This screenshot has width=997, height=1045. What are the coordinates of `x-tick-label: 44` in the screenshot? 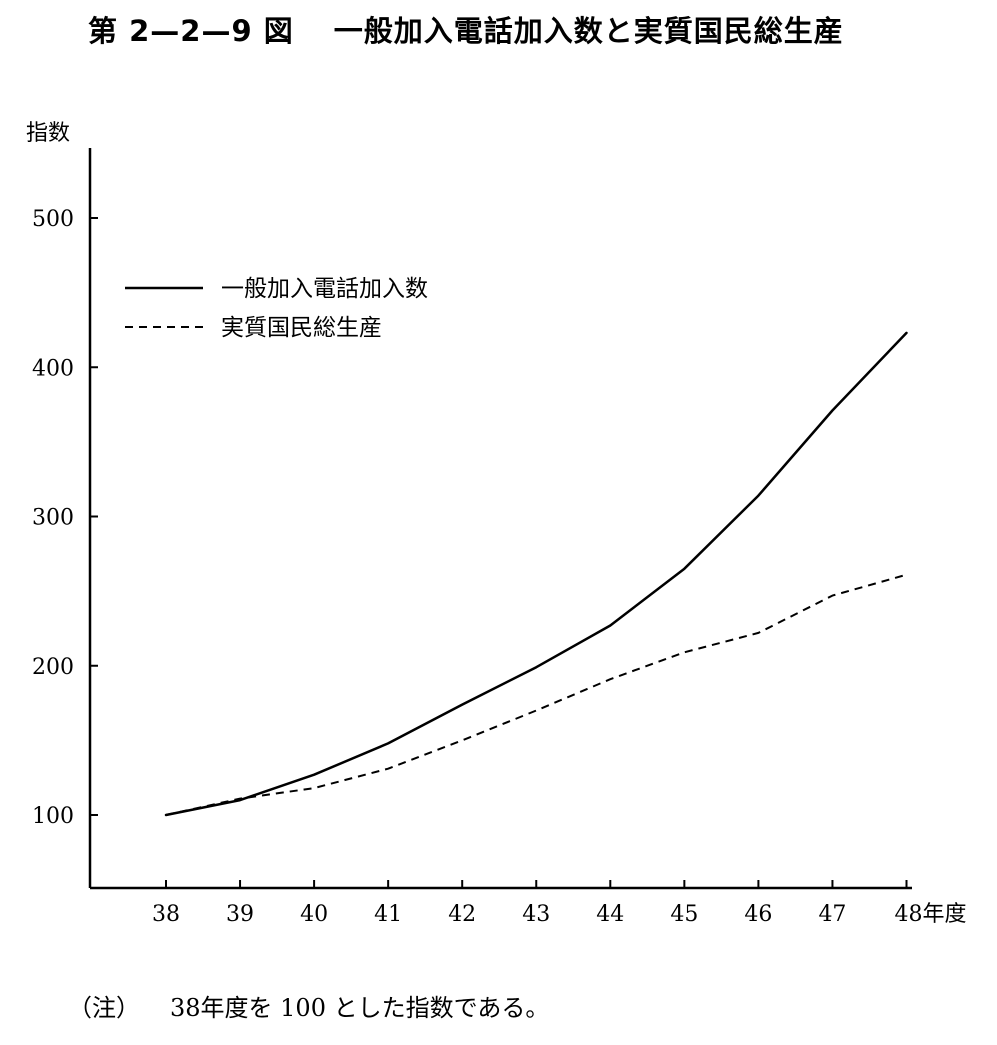 It's located at (610, 914).